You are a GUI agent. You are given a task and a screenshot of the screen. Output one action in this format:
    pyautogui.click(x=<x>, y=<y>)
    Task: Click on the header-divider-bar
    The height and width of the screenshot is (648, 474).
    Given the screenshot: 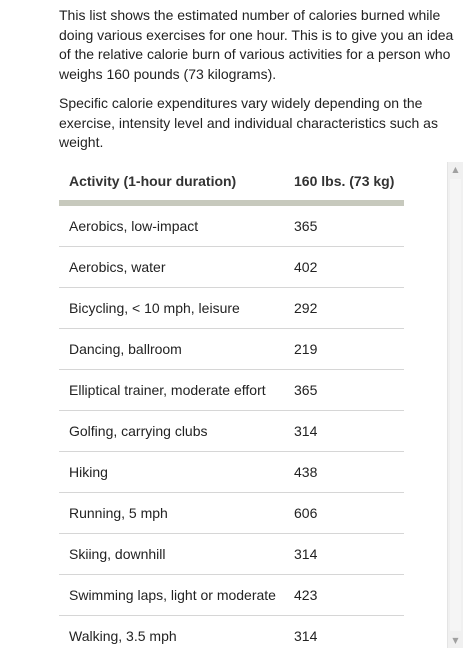 What is the action you would take?
    pyautogui.click(x=231, y=203)
    